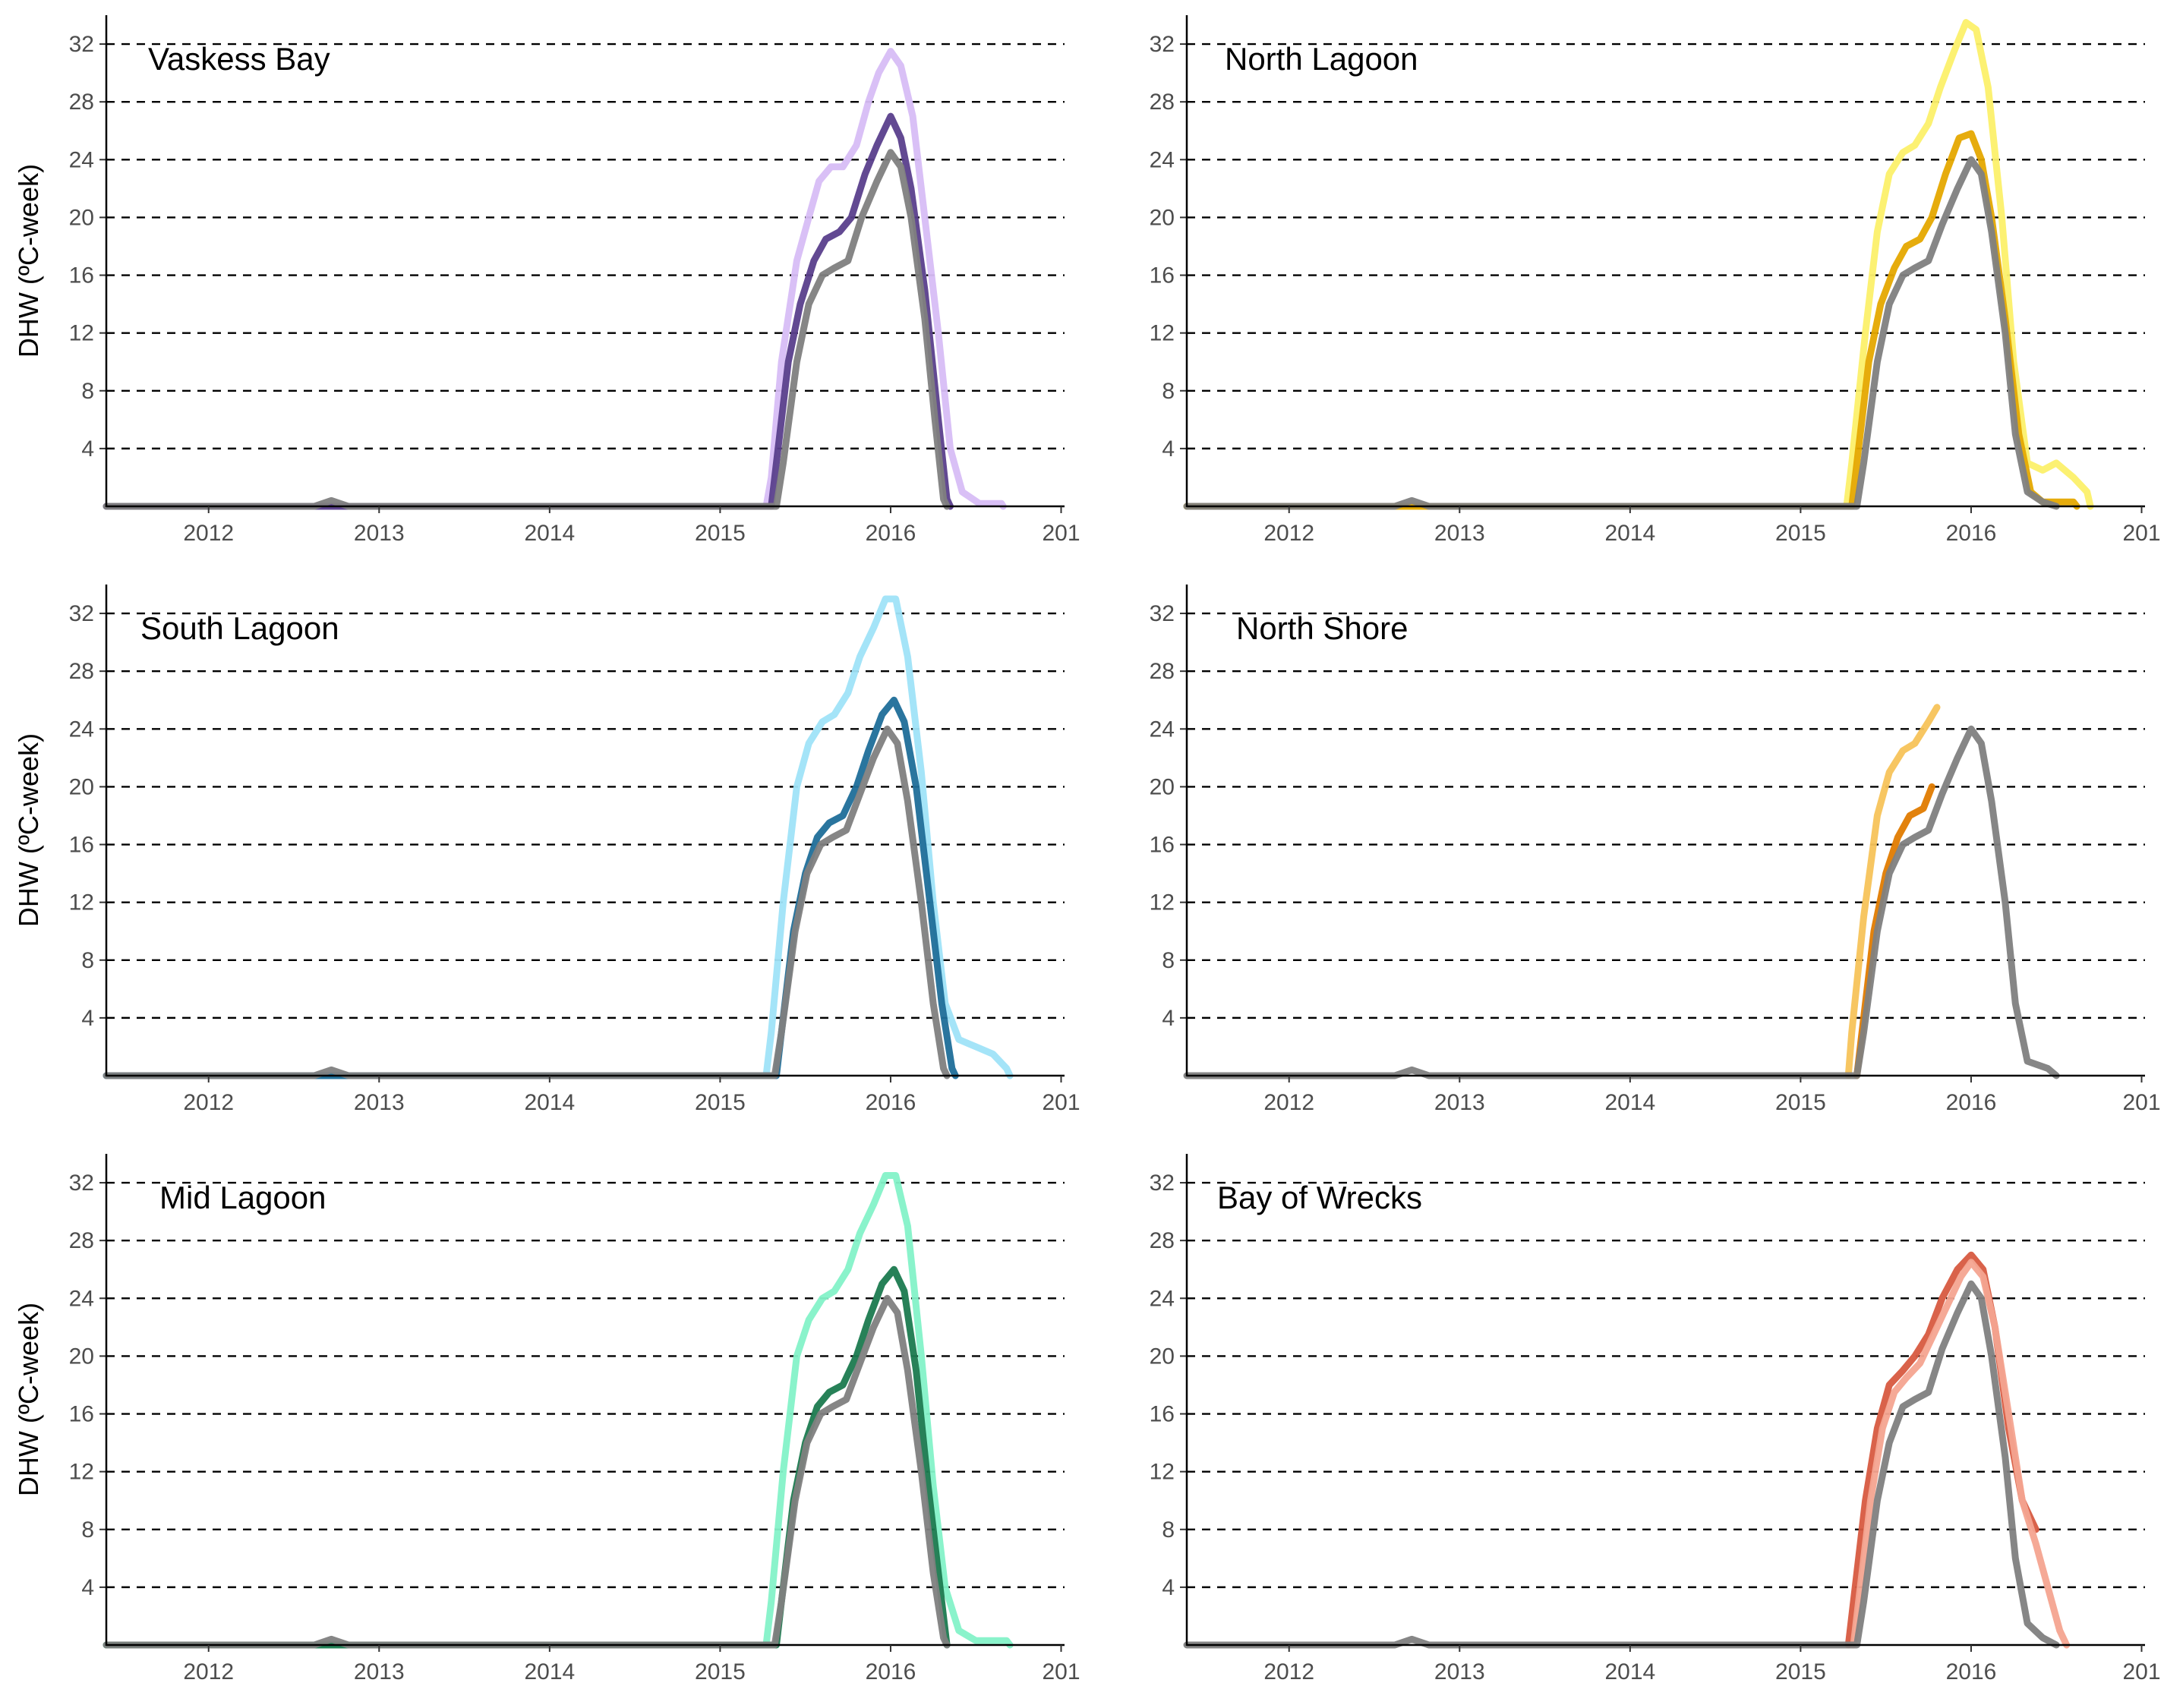 The height and width of the screenshot is (1708, 2164). Describe the element at coordinates (242, 1197) in the screenshot. I see `panel-title: Mid Lagoon` at that location.